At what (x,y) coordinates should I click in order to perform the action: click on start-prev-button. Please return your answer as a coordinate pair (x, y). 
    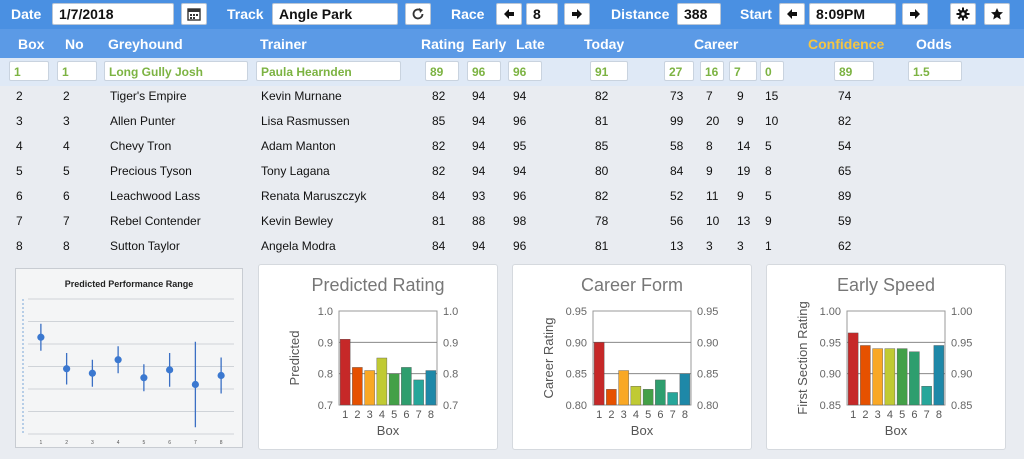
    Looking at the image, I should click on (792, 14).